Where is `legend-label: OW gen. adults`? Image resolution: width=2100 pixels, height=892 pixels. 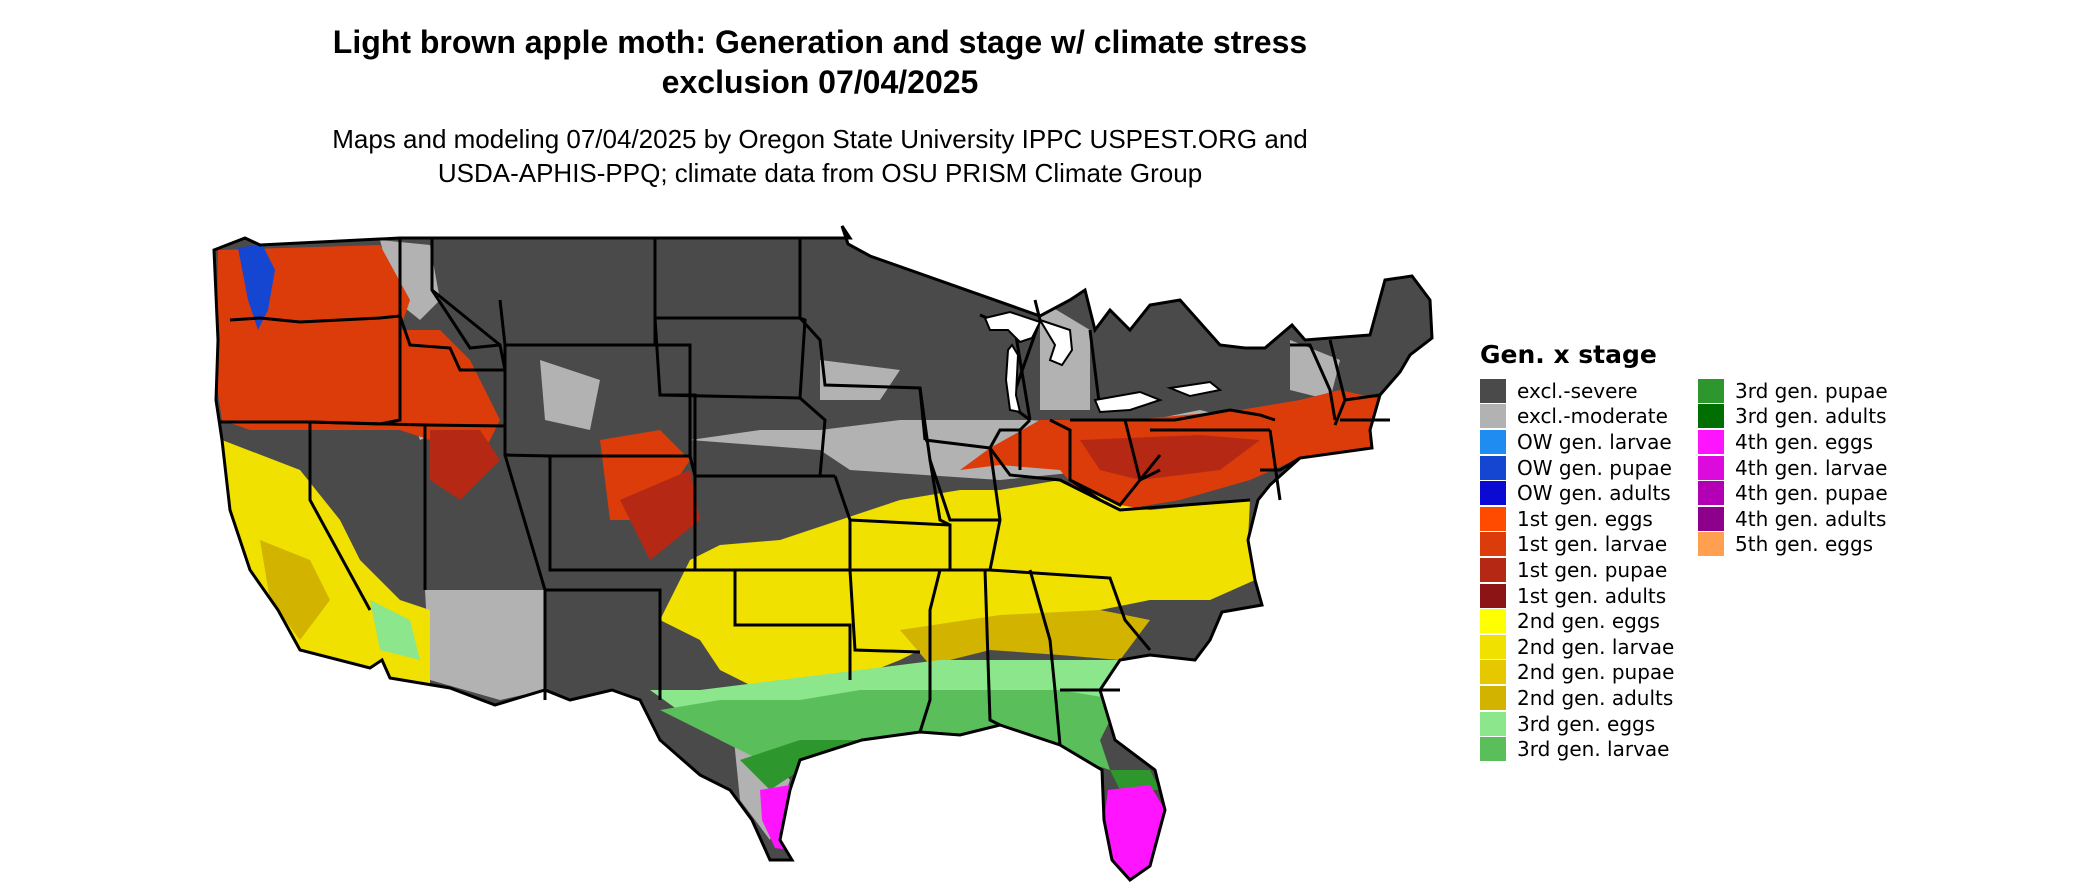 legend-label: OW gen. adults is located at coordinates (1594, 493).